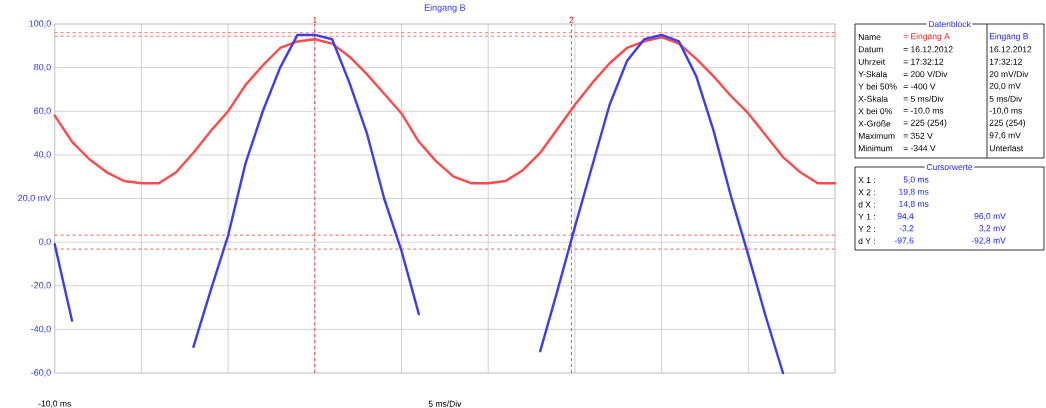  I want to click on text: 14,8 ms, so click(914, 204).